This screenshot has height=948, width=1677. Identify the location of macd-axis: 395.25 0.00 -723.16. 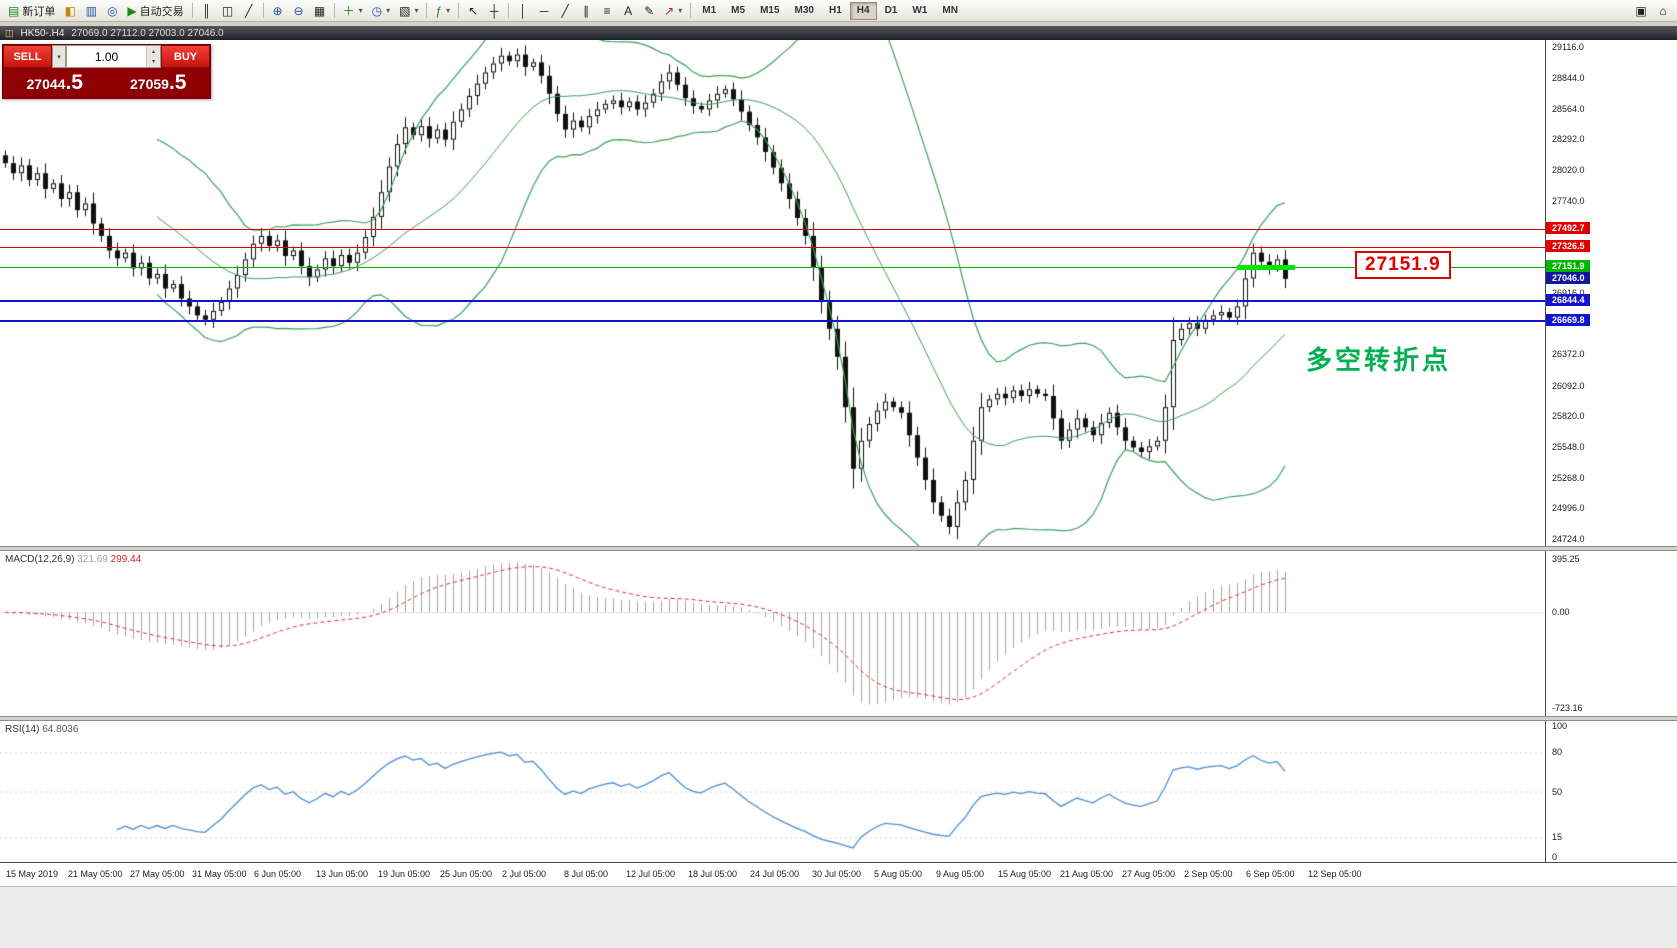
(1611, 633).